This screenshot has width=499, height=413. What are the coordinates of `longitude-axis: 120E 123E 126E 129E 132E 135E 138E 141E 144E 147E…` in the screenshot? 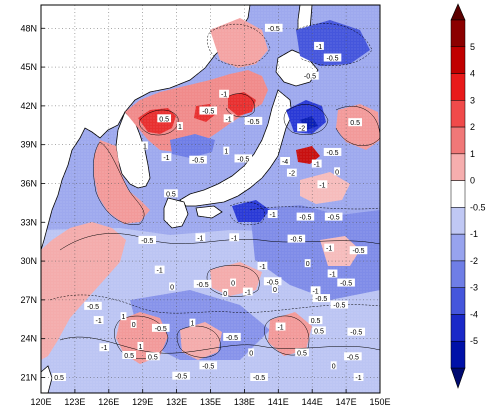 It's located at (210, 398).